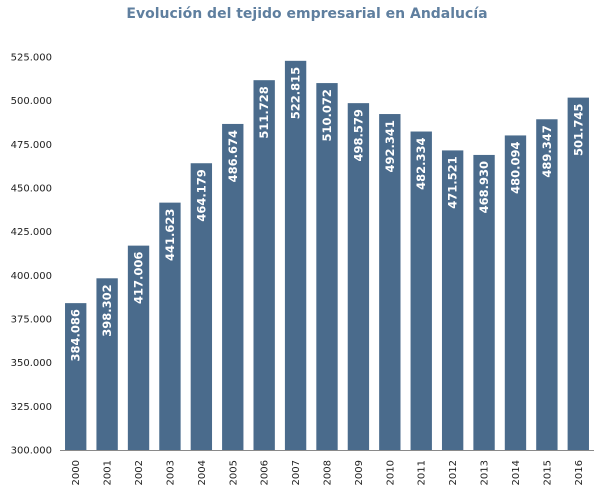  What do you see at coordinates (547, 151) in the screenshot?
I see `data-label: 489.347` at bounding box center [547, 151].